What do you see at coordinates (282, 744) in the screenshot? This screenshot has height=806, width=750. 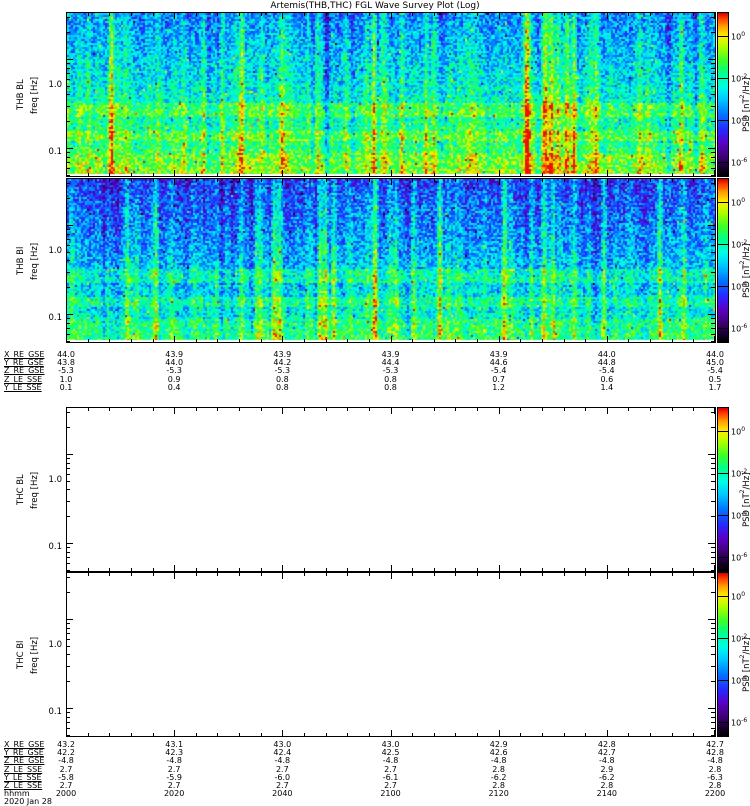 I see `axis-value-lower: 43.0` at bounding box center [282, 744].